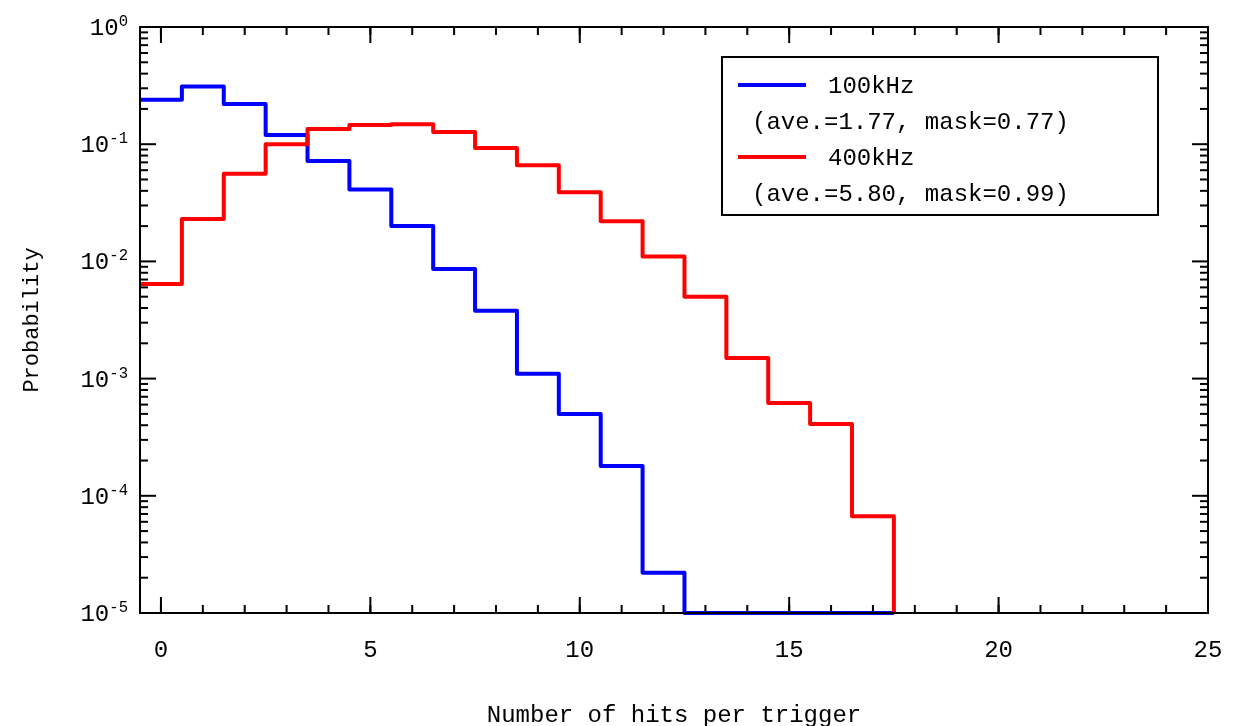 This screenshot has width=1241, height=726. I want to click on x-tick-label: 0, so click(161, 650).